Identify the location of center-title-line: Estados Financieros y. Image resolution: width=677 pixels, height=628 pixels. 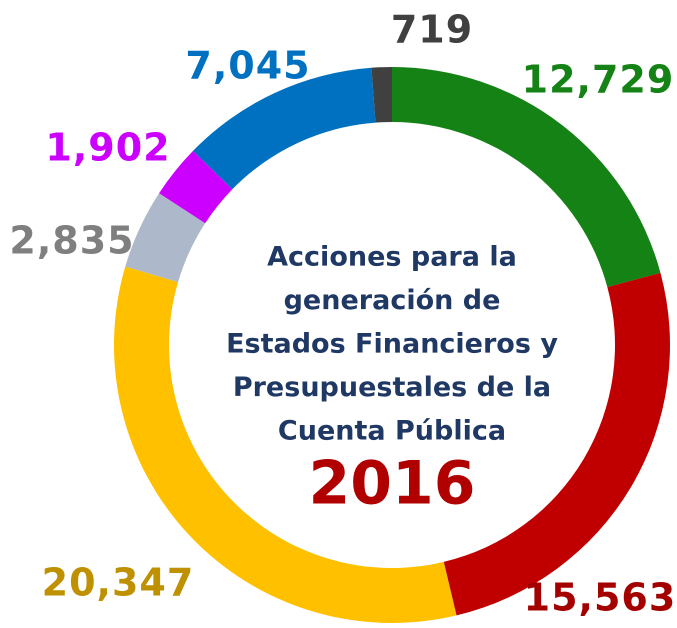
(392, 344).